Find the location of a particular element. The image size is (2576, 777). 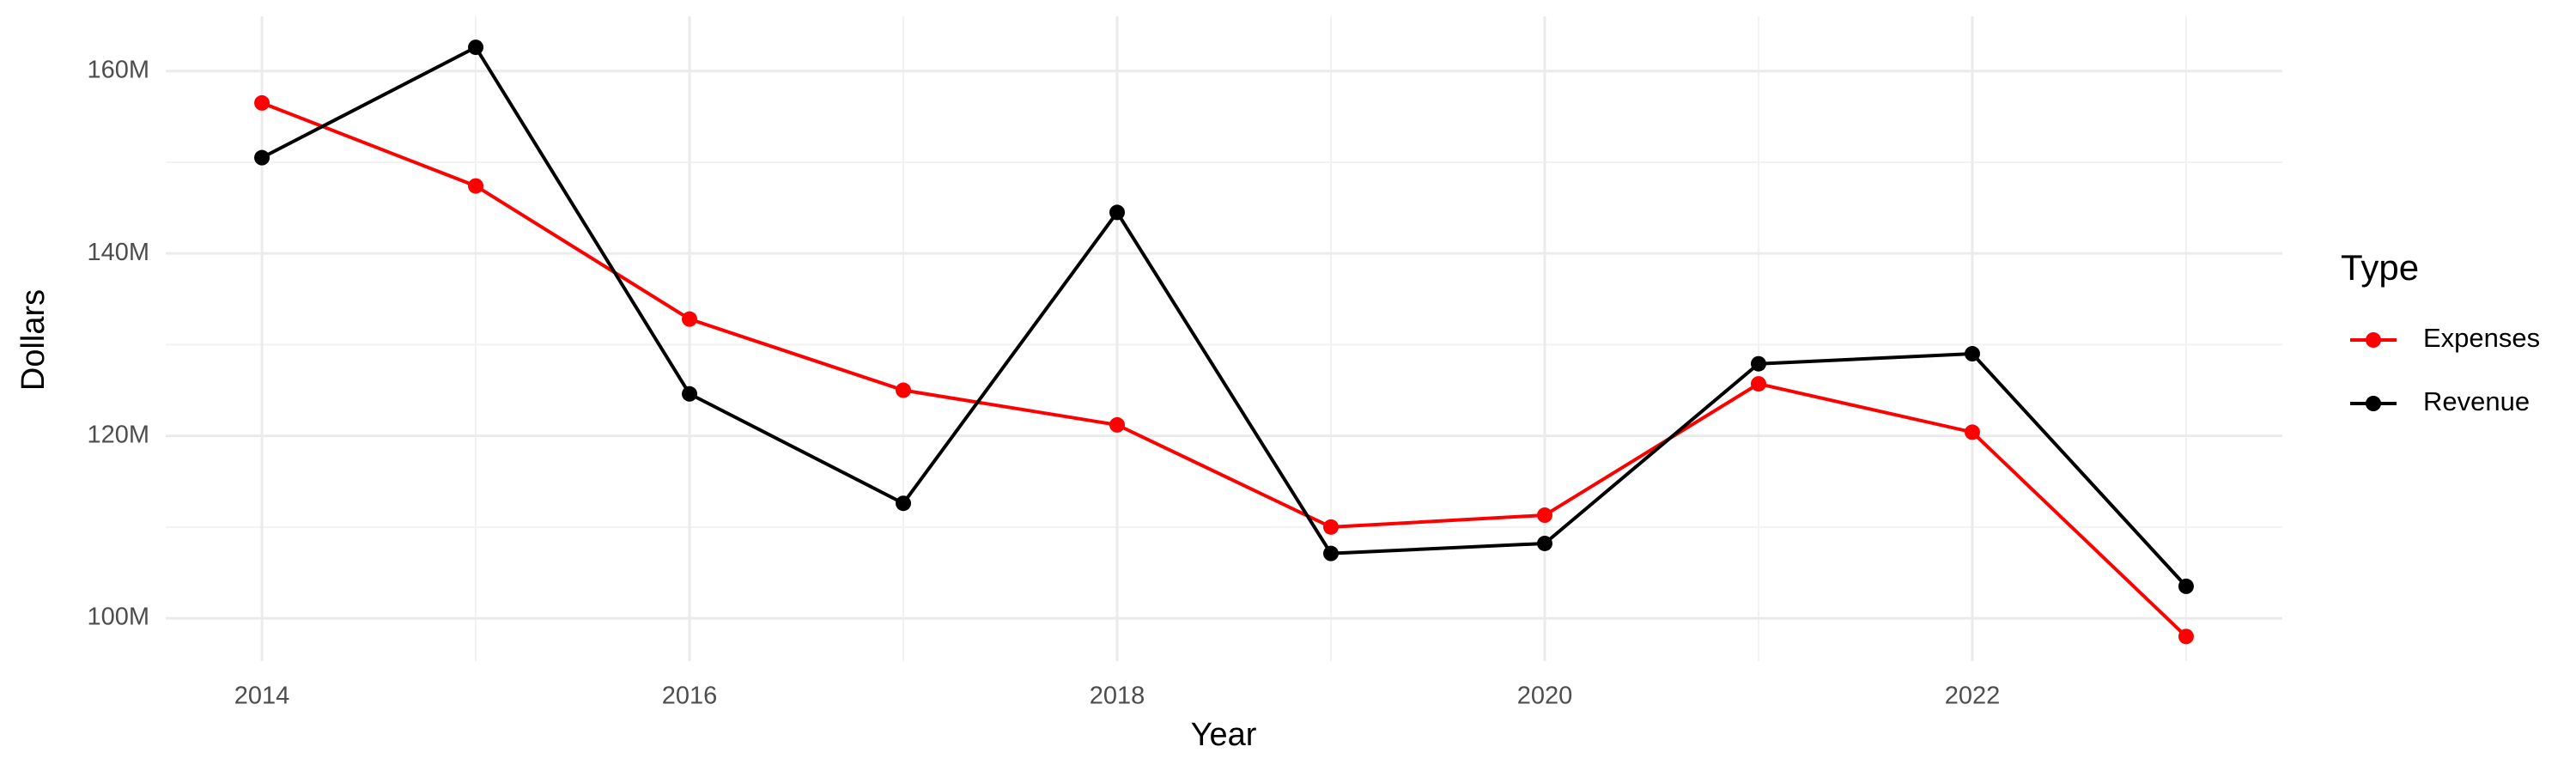

y-tick-label: 140M is located at coordinates (118, 252).